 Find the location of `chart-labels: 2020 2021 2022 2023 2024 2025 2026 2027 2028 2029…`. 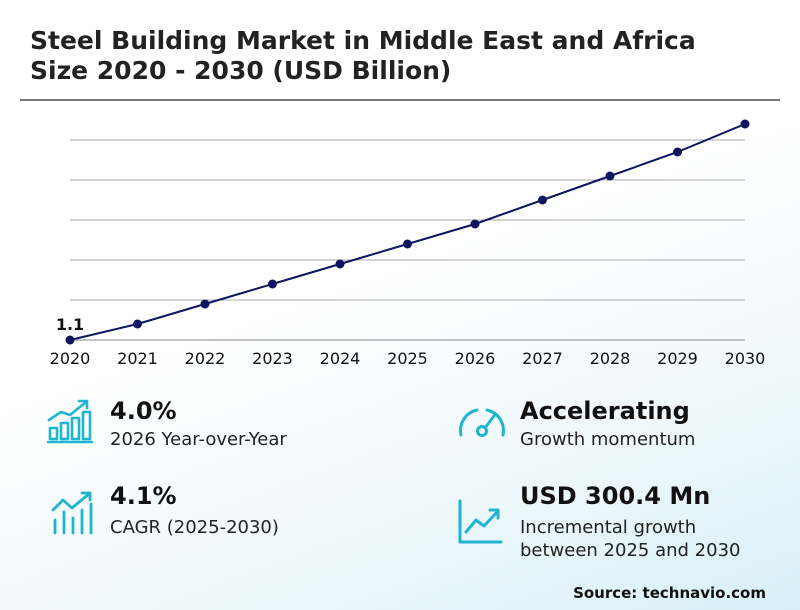

chart-labels: 2020 2021 2022 2023 2024 2025 2026 2027 2028 2029… is located at coordinates (408, 341).